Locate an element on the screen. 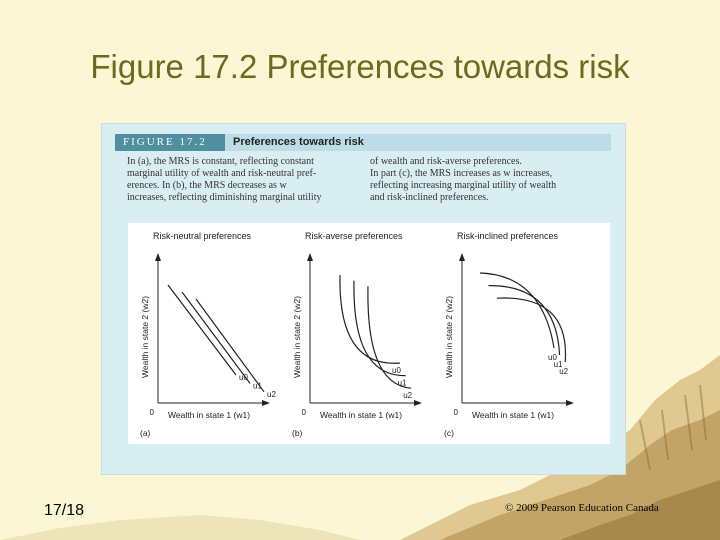 This screenshot has width=720, height=540. y-axis-label-c: Wealth in state 2 (w2) is located at coordinates (449, 337).